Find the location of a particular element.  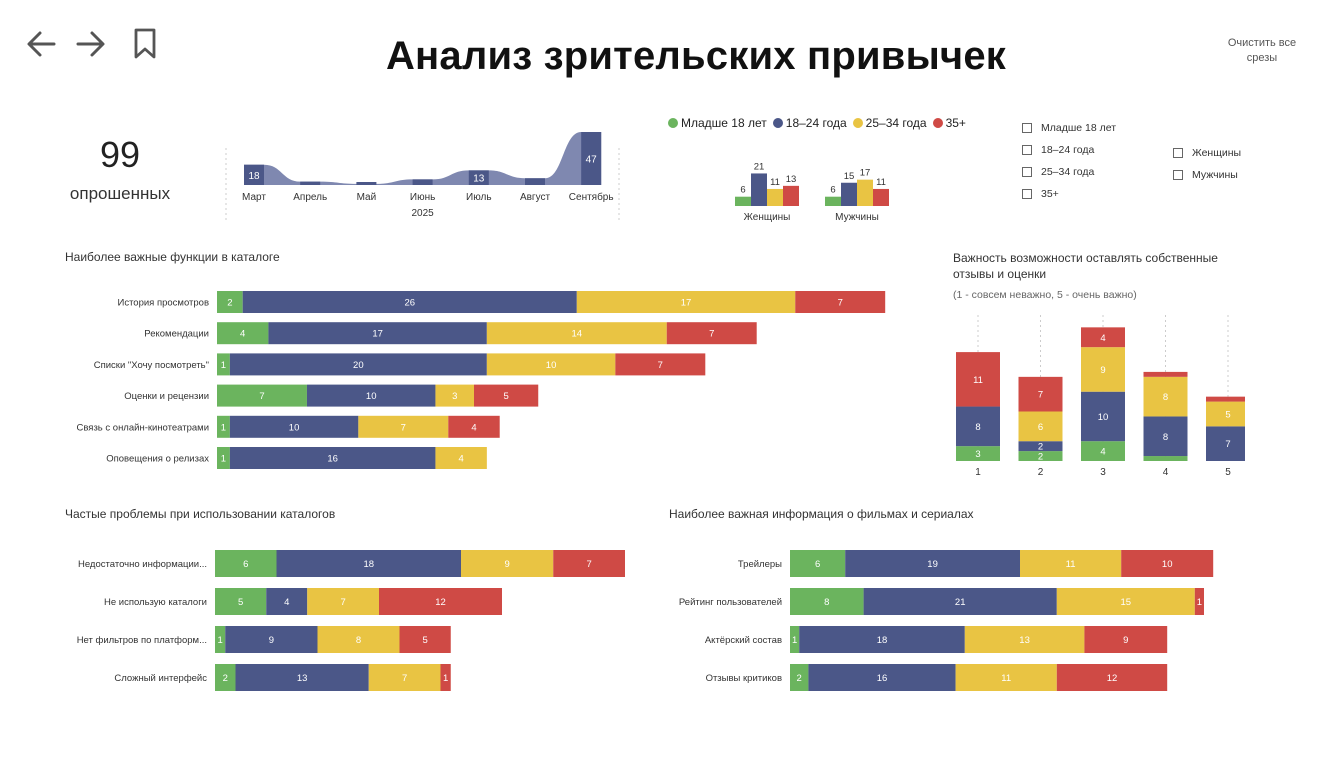

age-slicer-item: 25–34 года is located at coordinates (1069, 172).